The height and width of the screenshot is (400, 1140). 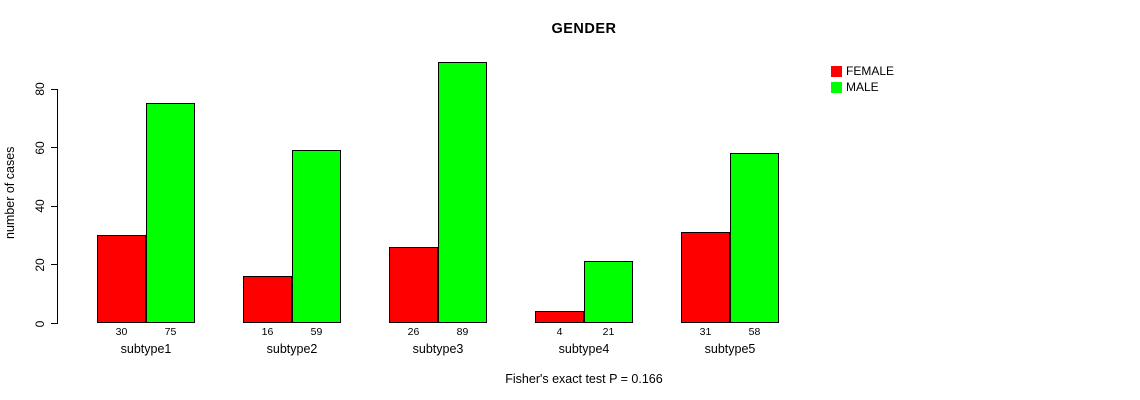 I want to click on bar-value-female-subtype5: 31, so click(x=705, y=332).